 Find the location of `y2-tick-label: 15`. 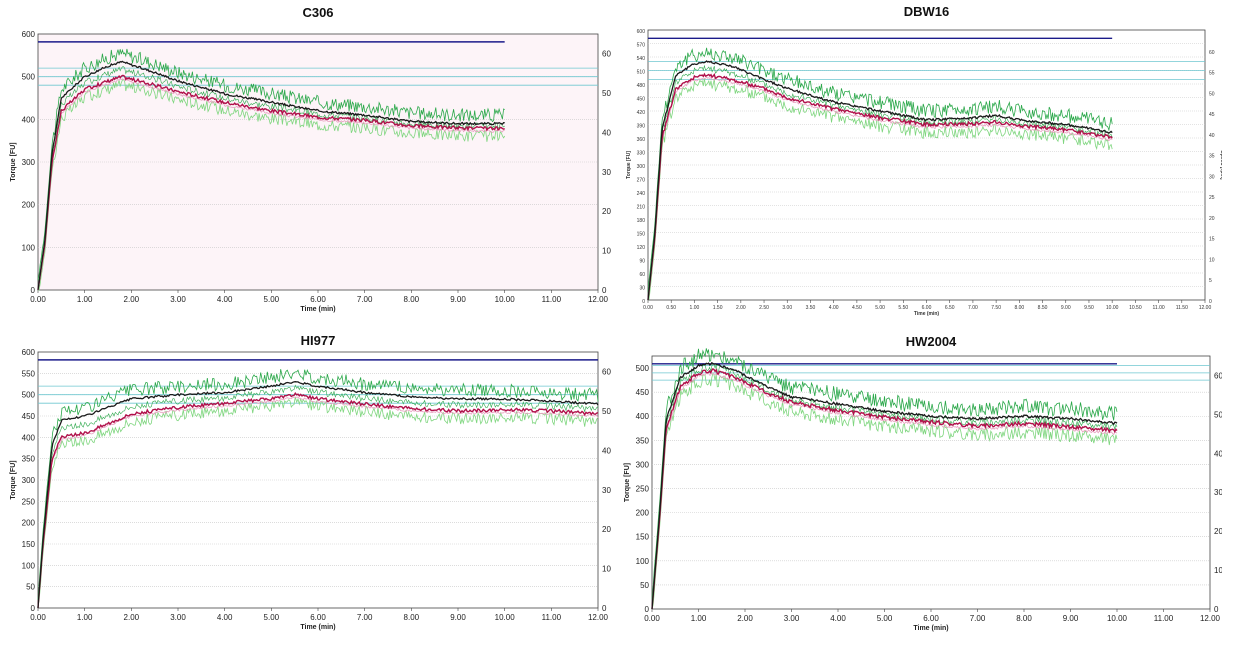

y2-tick-label: 15 is located at coordinates (1212, 240).